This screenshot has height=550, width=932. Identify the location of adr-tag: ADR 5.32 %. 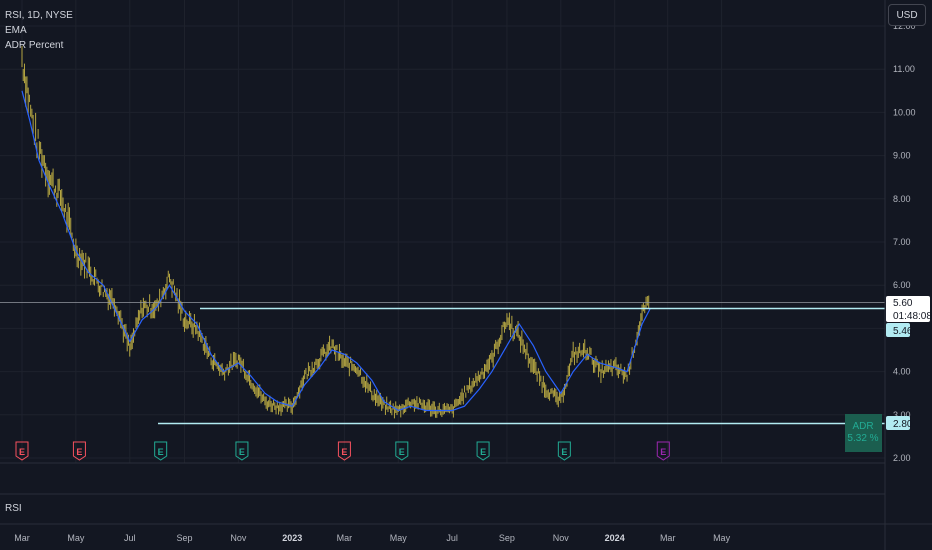
(863, 433).